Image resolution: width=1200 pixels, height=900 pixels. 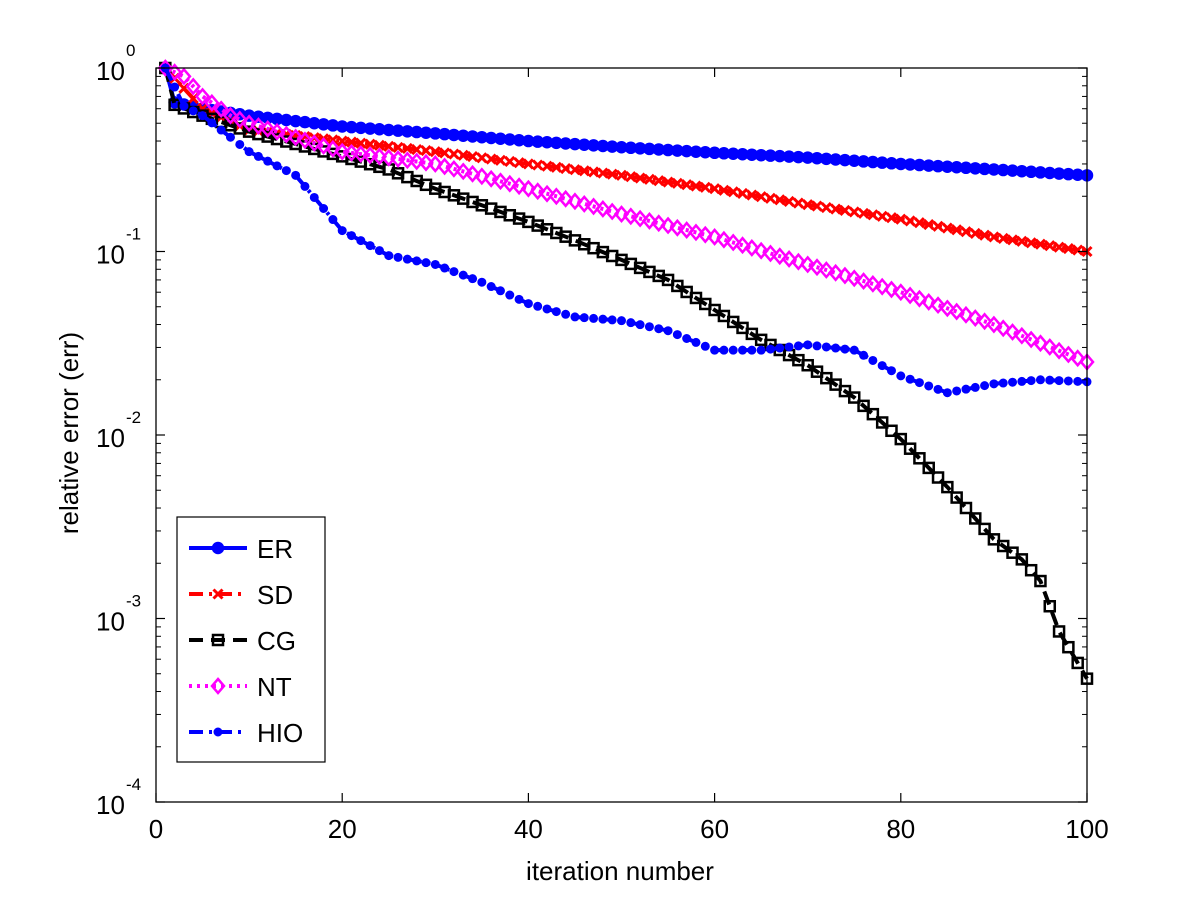 What do you see at coordinates (275, 595) in the screenshot?
I see `legend-label: SD` at bounding box center [275, 595].